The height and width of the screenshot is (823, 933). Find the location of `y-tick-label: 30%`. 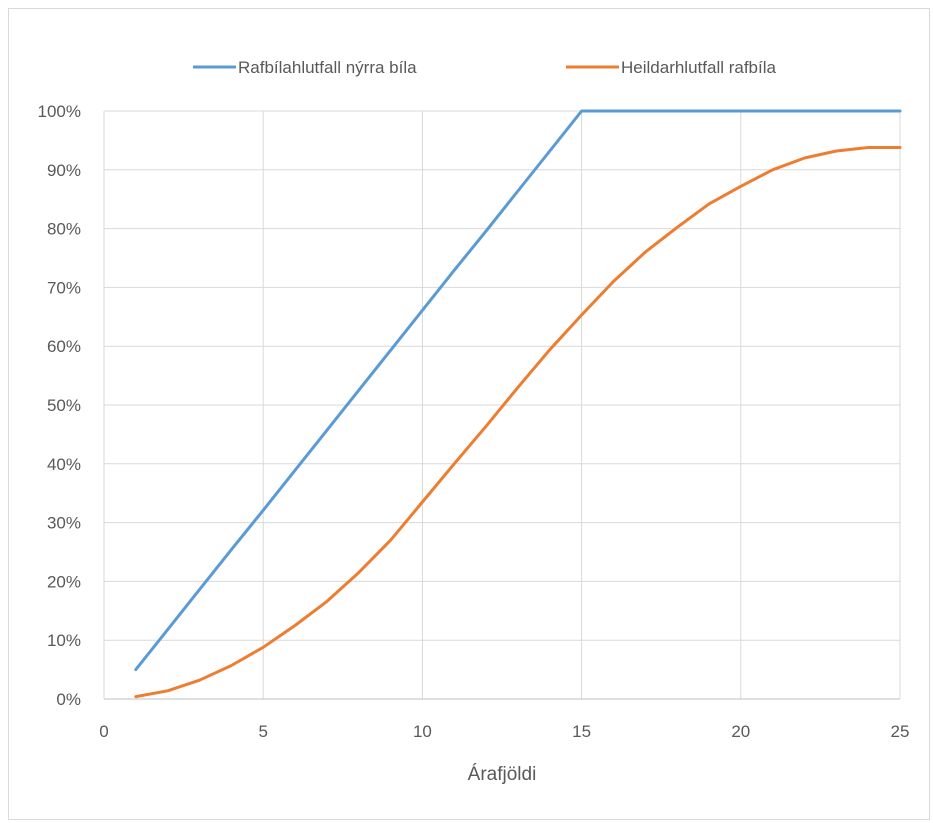

y-tick-label: 30% is located at coordinates (64, 523).